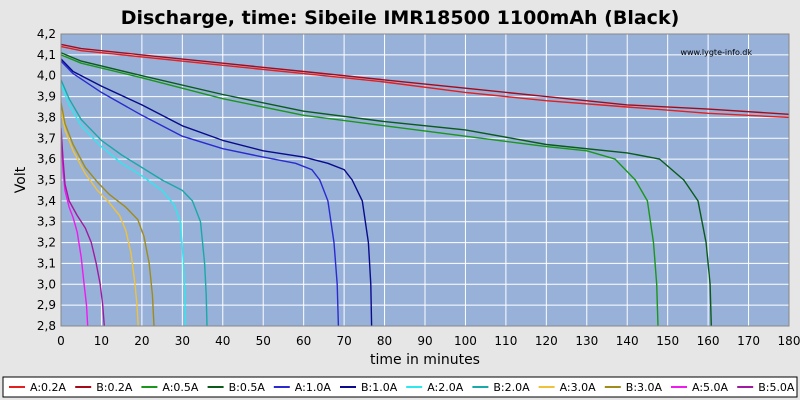 This screenshot has width=800, height=400. I want to click on series-line-b-2-0a, so click(134, 202).